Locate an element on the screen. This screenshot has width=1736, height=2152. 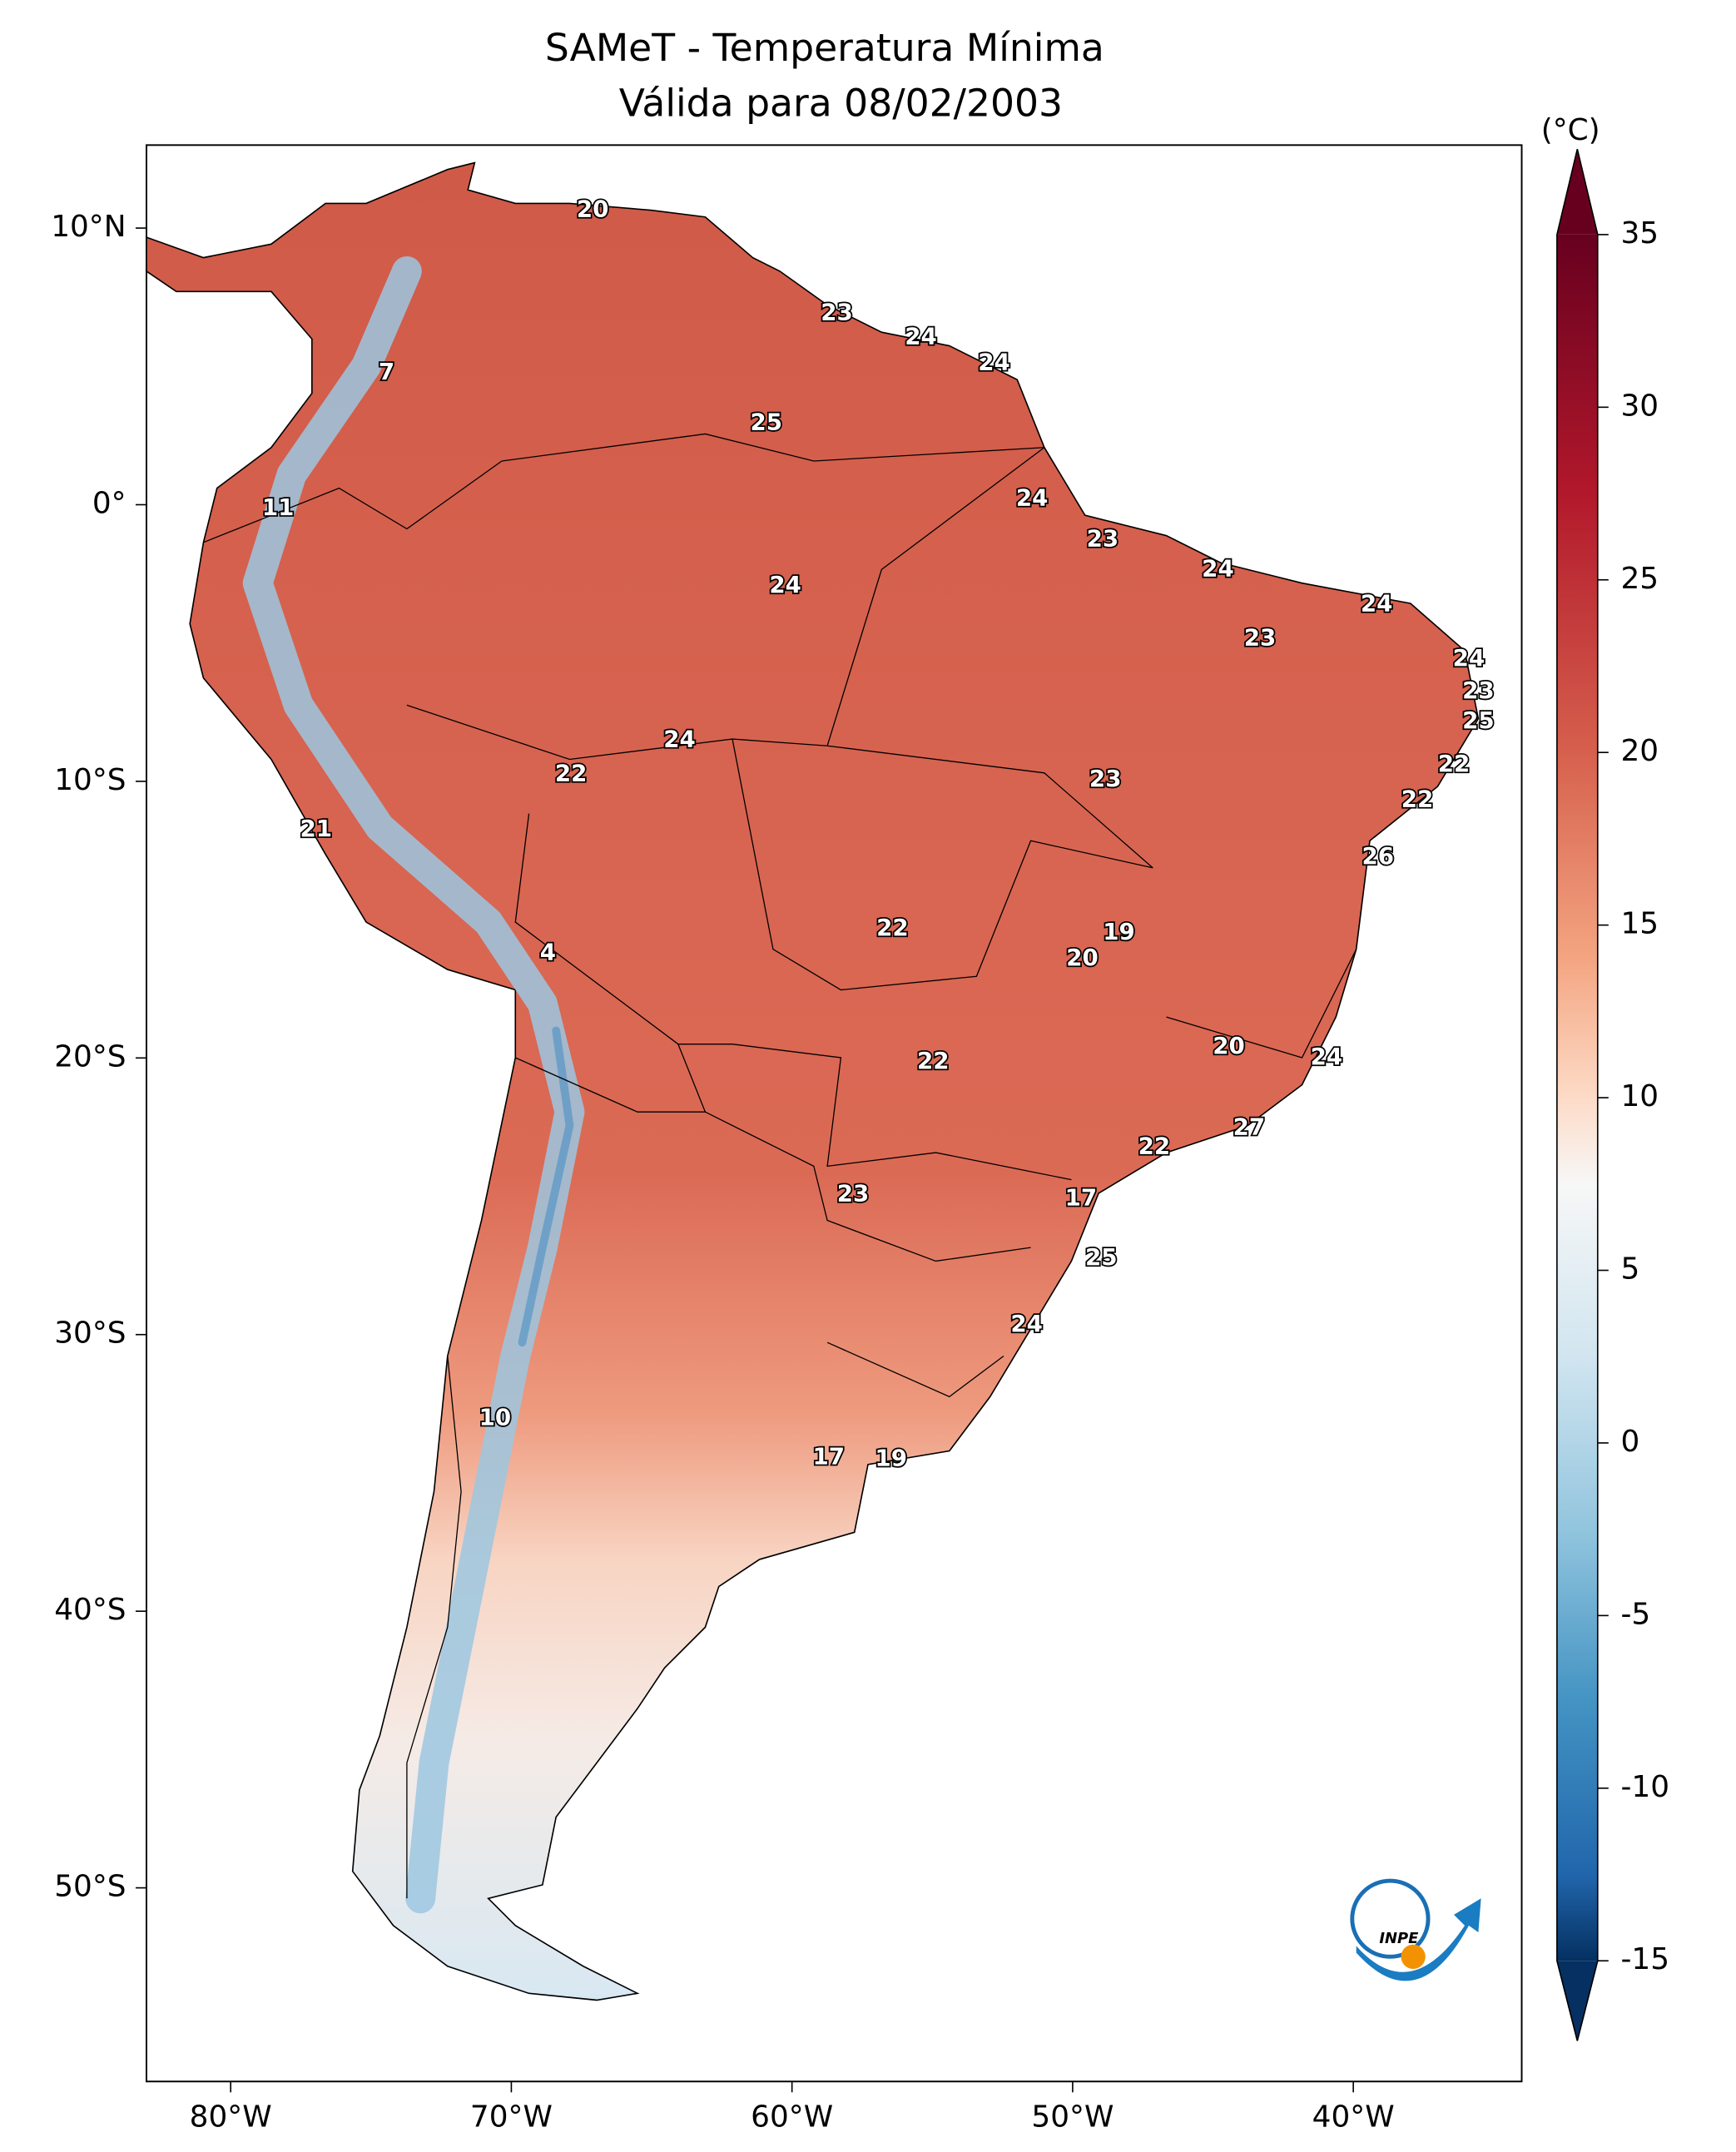
station-value: 10 is located at coordinates (495, 1417).